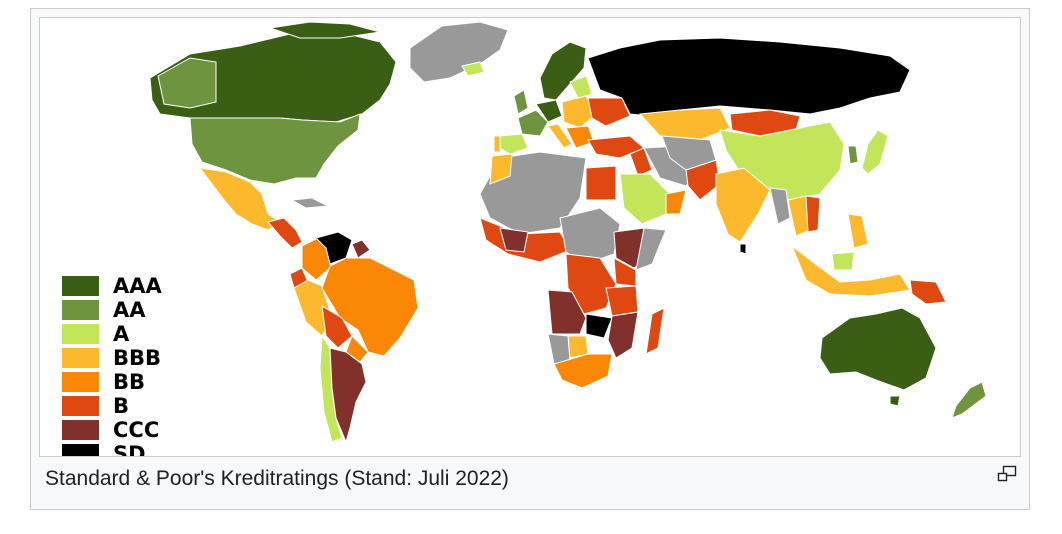 The image size is (1062, 534). What do you see at coordinates (521, 102) in the screenshot?
I see `region-uk` at bounding box center [521, 102].